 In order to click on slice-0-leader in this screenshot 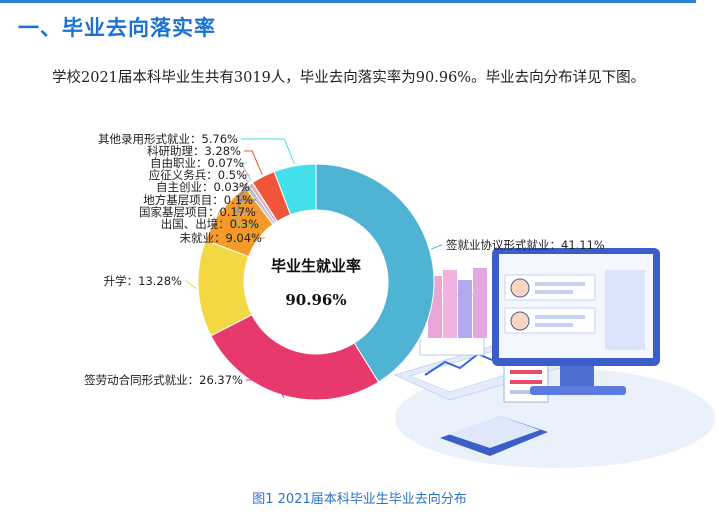, I will do `click(436, 247)`.